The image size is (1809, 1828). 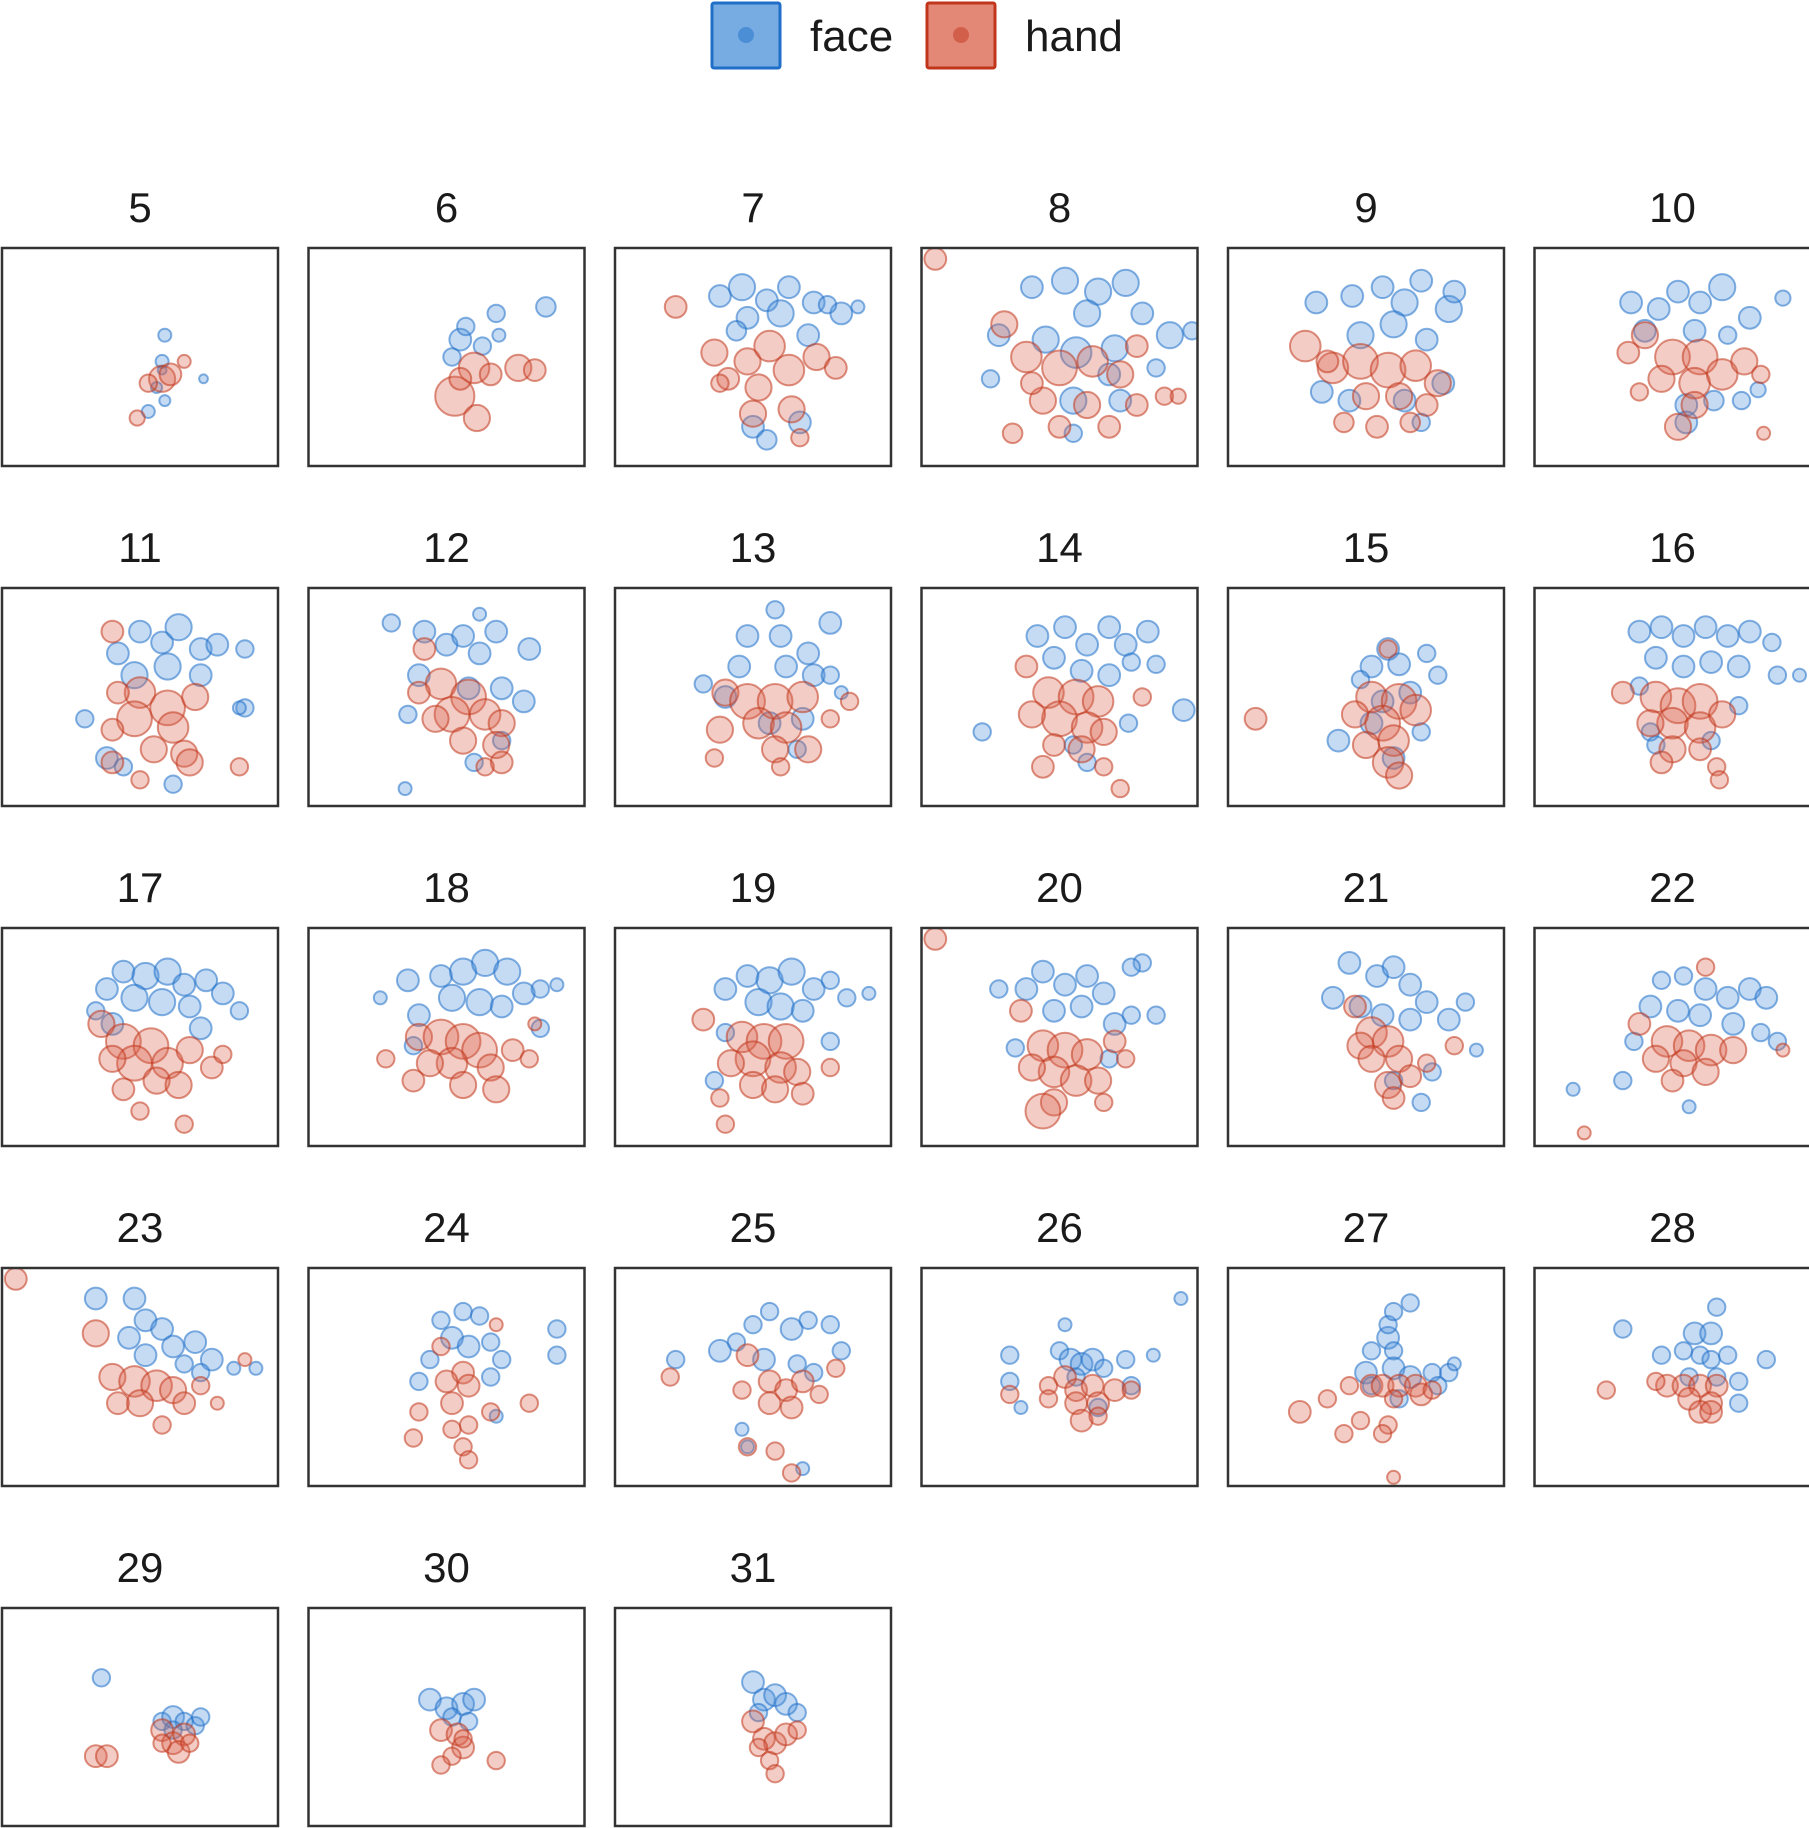 What do you see at coordinates (1059, 547) in the screenshot?
I see `panel-title: 14` at bounding box center [1059, 547].